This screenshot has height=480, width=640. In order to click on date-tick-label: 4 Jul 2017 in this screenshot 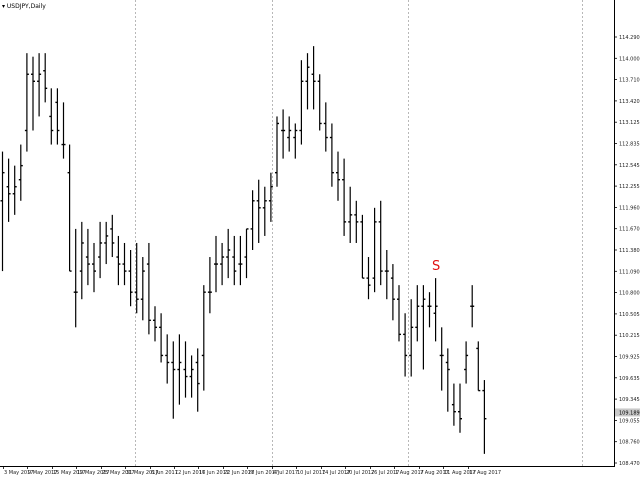, I will do `click(285, 473)`.